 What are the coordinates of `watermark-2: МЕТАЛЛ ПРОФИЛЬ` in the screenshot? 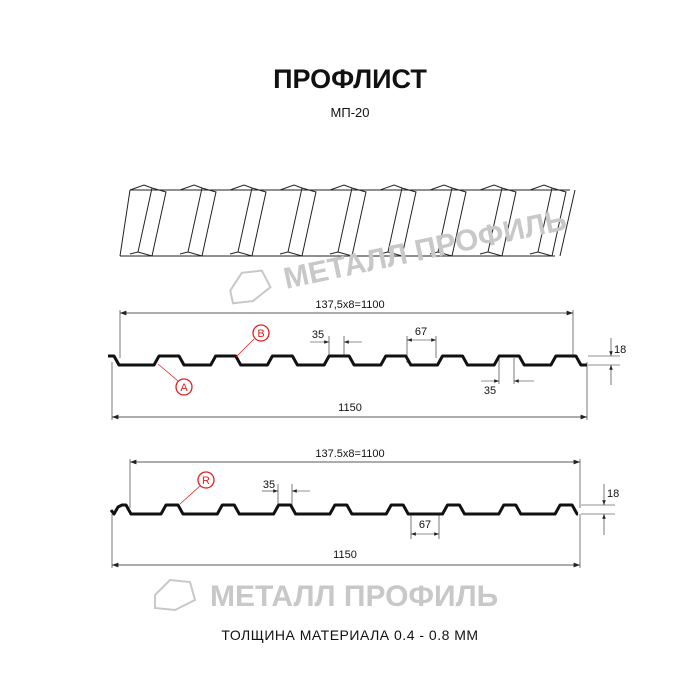 It's located at (326, 595).